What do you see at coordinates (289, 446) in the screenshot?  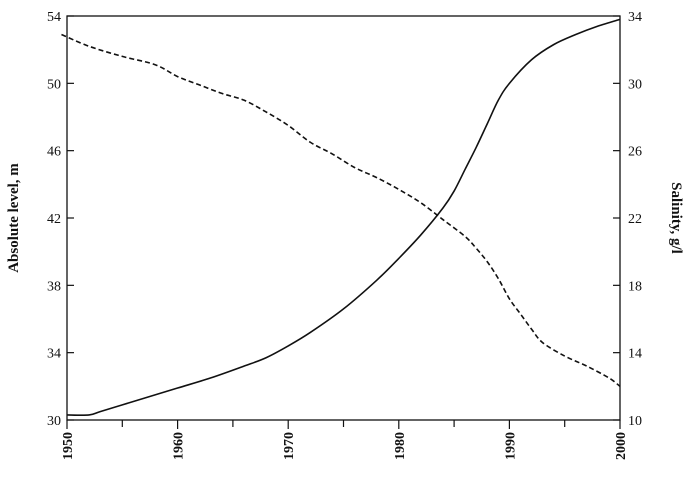 I see `x-tick-label: 1970` at bounding box center [289, 446].